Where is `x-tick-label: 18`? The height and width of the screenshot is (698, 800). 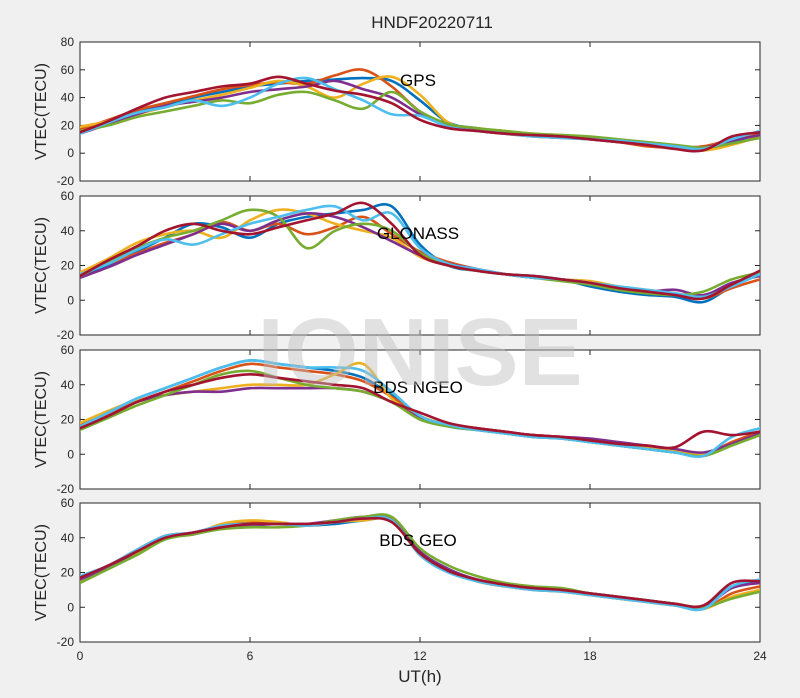
x-tick-label: 18 is located at coordinates (590, 656).